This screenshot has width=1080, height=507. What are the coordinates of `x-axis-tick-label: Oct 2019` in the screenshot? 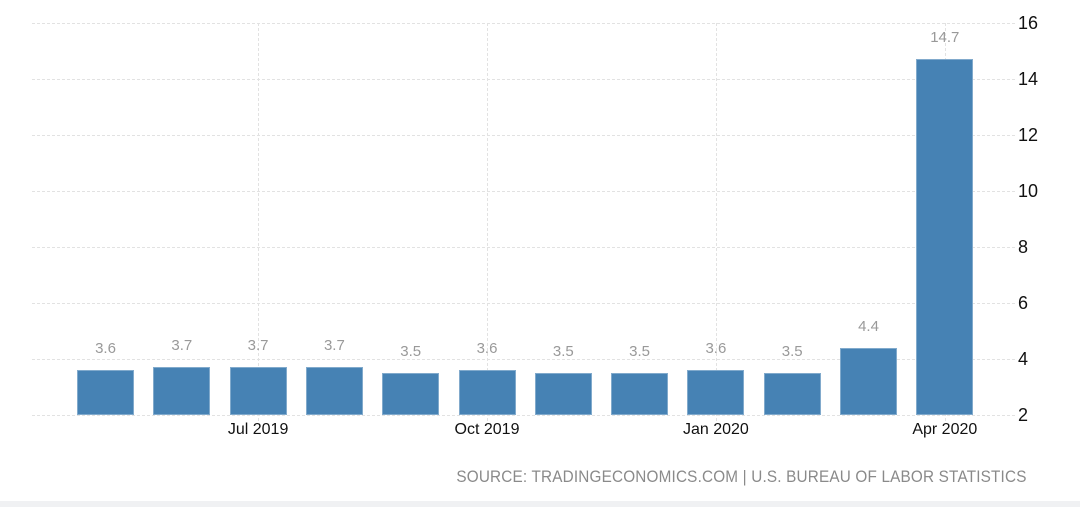 It's located at (487, 429).